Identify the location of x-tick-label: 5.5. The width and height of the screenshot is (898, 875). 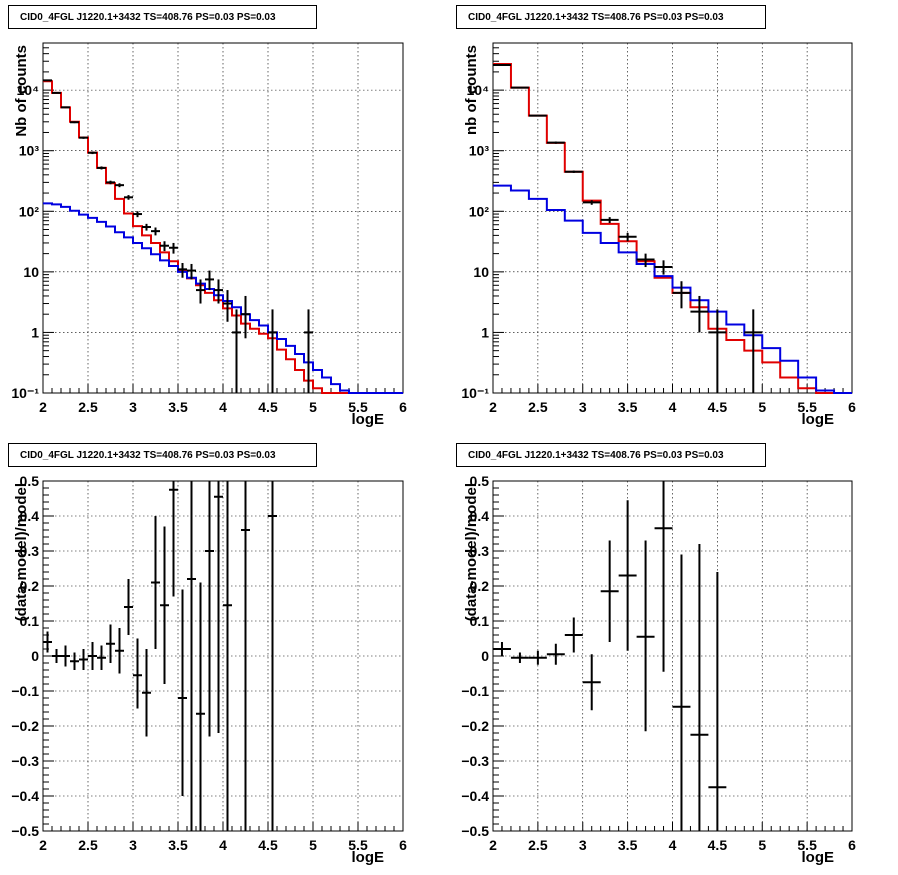
(807, 845).